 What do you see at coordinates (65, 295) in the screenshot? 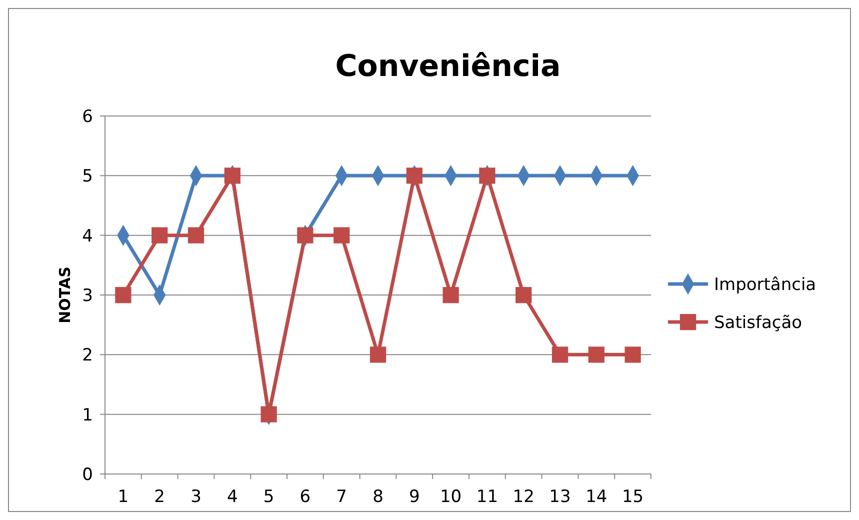
I see `y-axis-title: NOTAS` at bounding box center [65, 295].